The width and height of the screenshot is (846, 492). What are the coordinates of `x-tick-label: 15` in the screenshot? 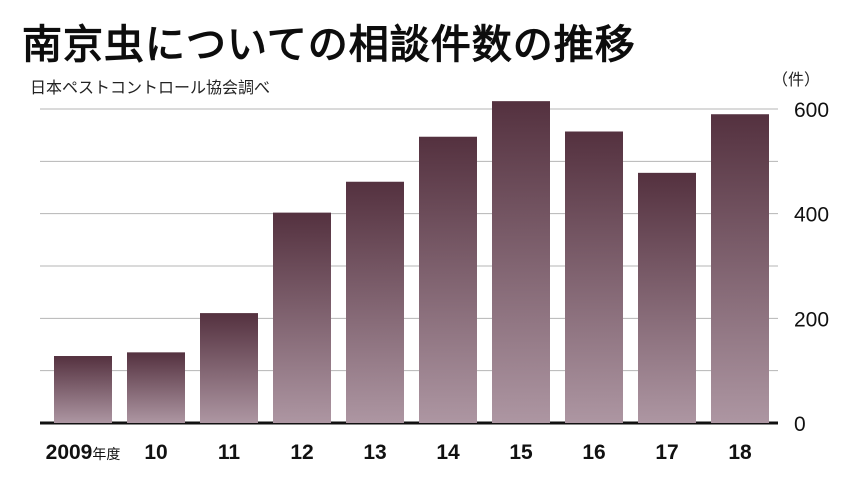 It's located at (521, 452).